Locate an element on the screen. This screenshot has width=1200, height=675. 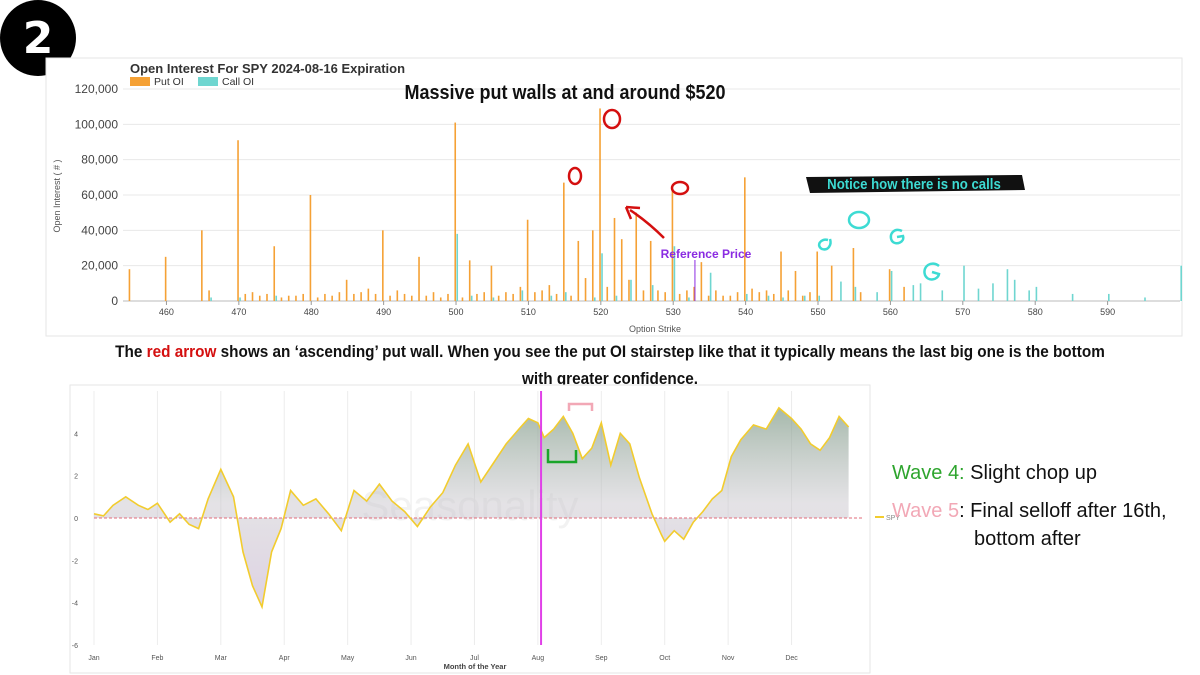
wave5-label: Wave 5 is located at coordinates (926, 511).